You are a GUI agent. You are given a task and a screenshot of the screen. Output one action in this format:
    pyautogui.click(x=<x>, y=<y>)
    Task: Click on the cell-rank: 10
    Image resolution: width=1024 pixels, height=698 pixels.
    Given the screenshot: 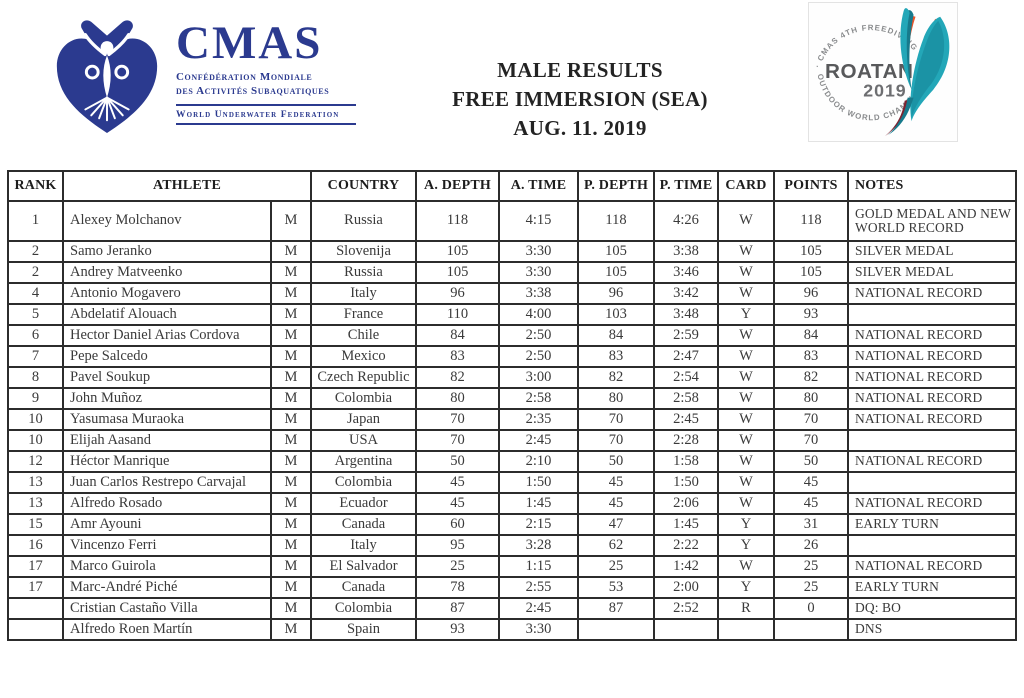 What is the action you would take?
    pyautogui.click(x=35, y=440)
    